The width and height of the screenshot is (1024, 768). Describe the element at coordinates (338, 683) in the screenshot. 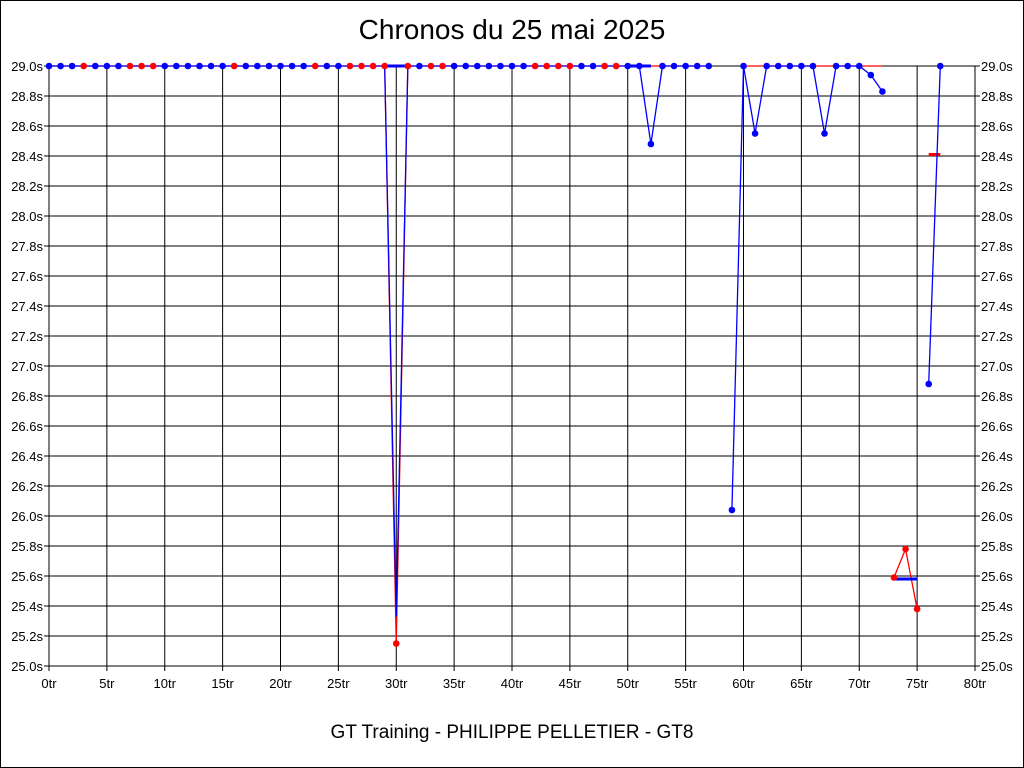

I see `x-tick-label: 25tr` at that location.